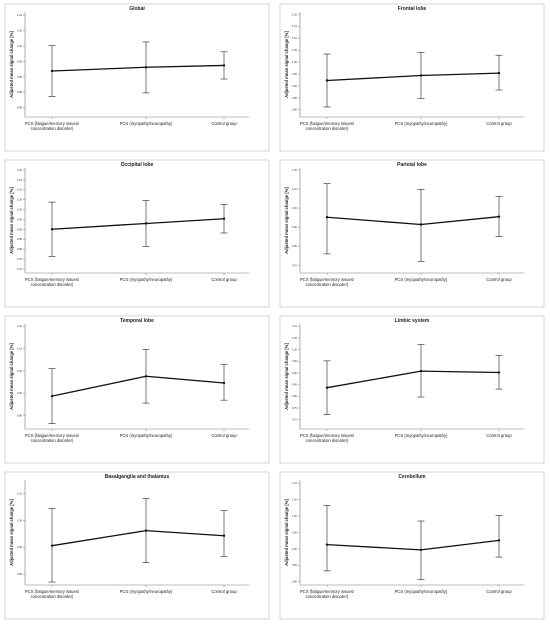 The width and height of the screenshot is (550, 624). I want to click on panel-title: Parietal lobe, so click(412, 165).